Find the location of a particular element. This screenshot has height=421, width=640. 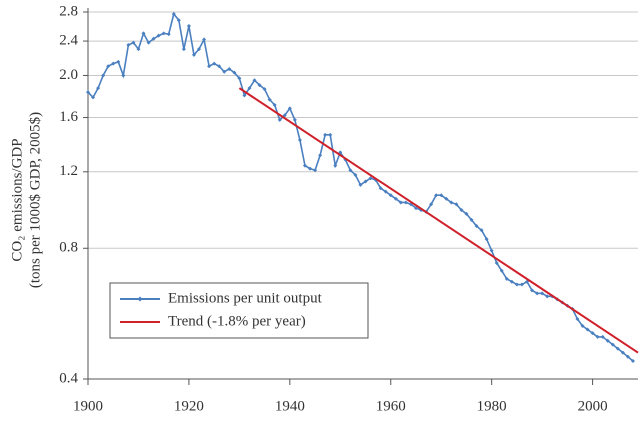

legend-box is located at coordinates (239, 310).